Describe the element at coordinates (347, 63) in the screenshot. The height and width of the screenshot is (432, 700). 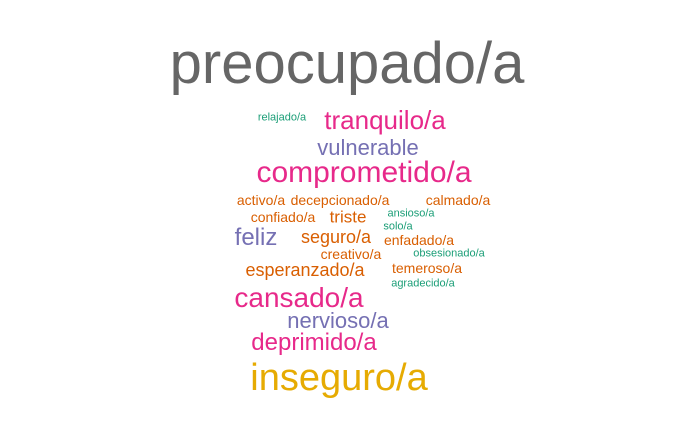
I see `word-preocupado: preocupado/a` at that location.